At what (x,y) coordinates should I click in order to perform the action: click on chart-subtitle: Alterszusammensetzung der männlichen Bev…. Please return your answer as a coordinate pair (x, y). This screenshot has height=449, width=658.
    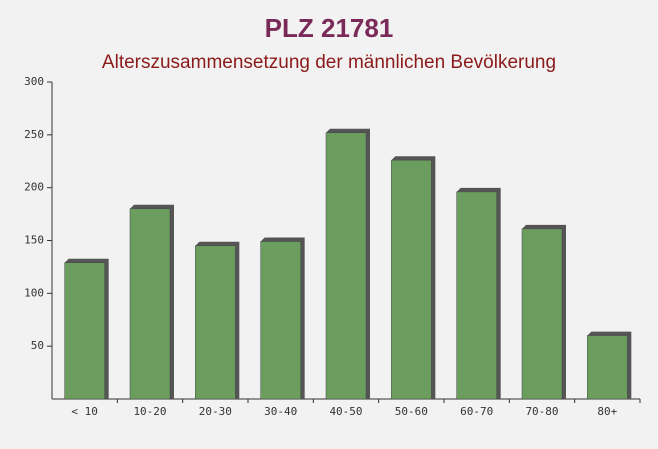
    Looking at the image, I should click on (329, 62).